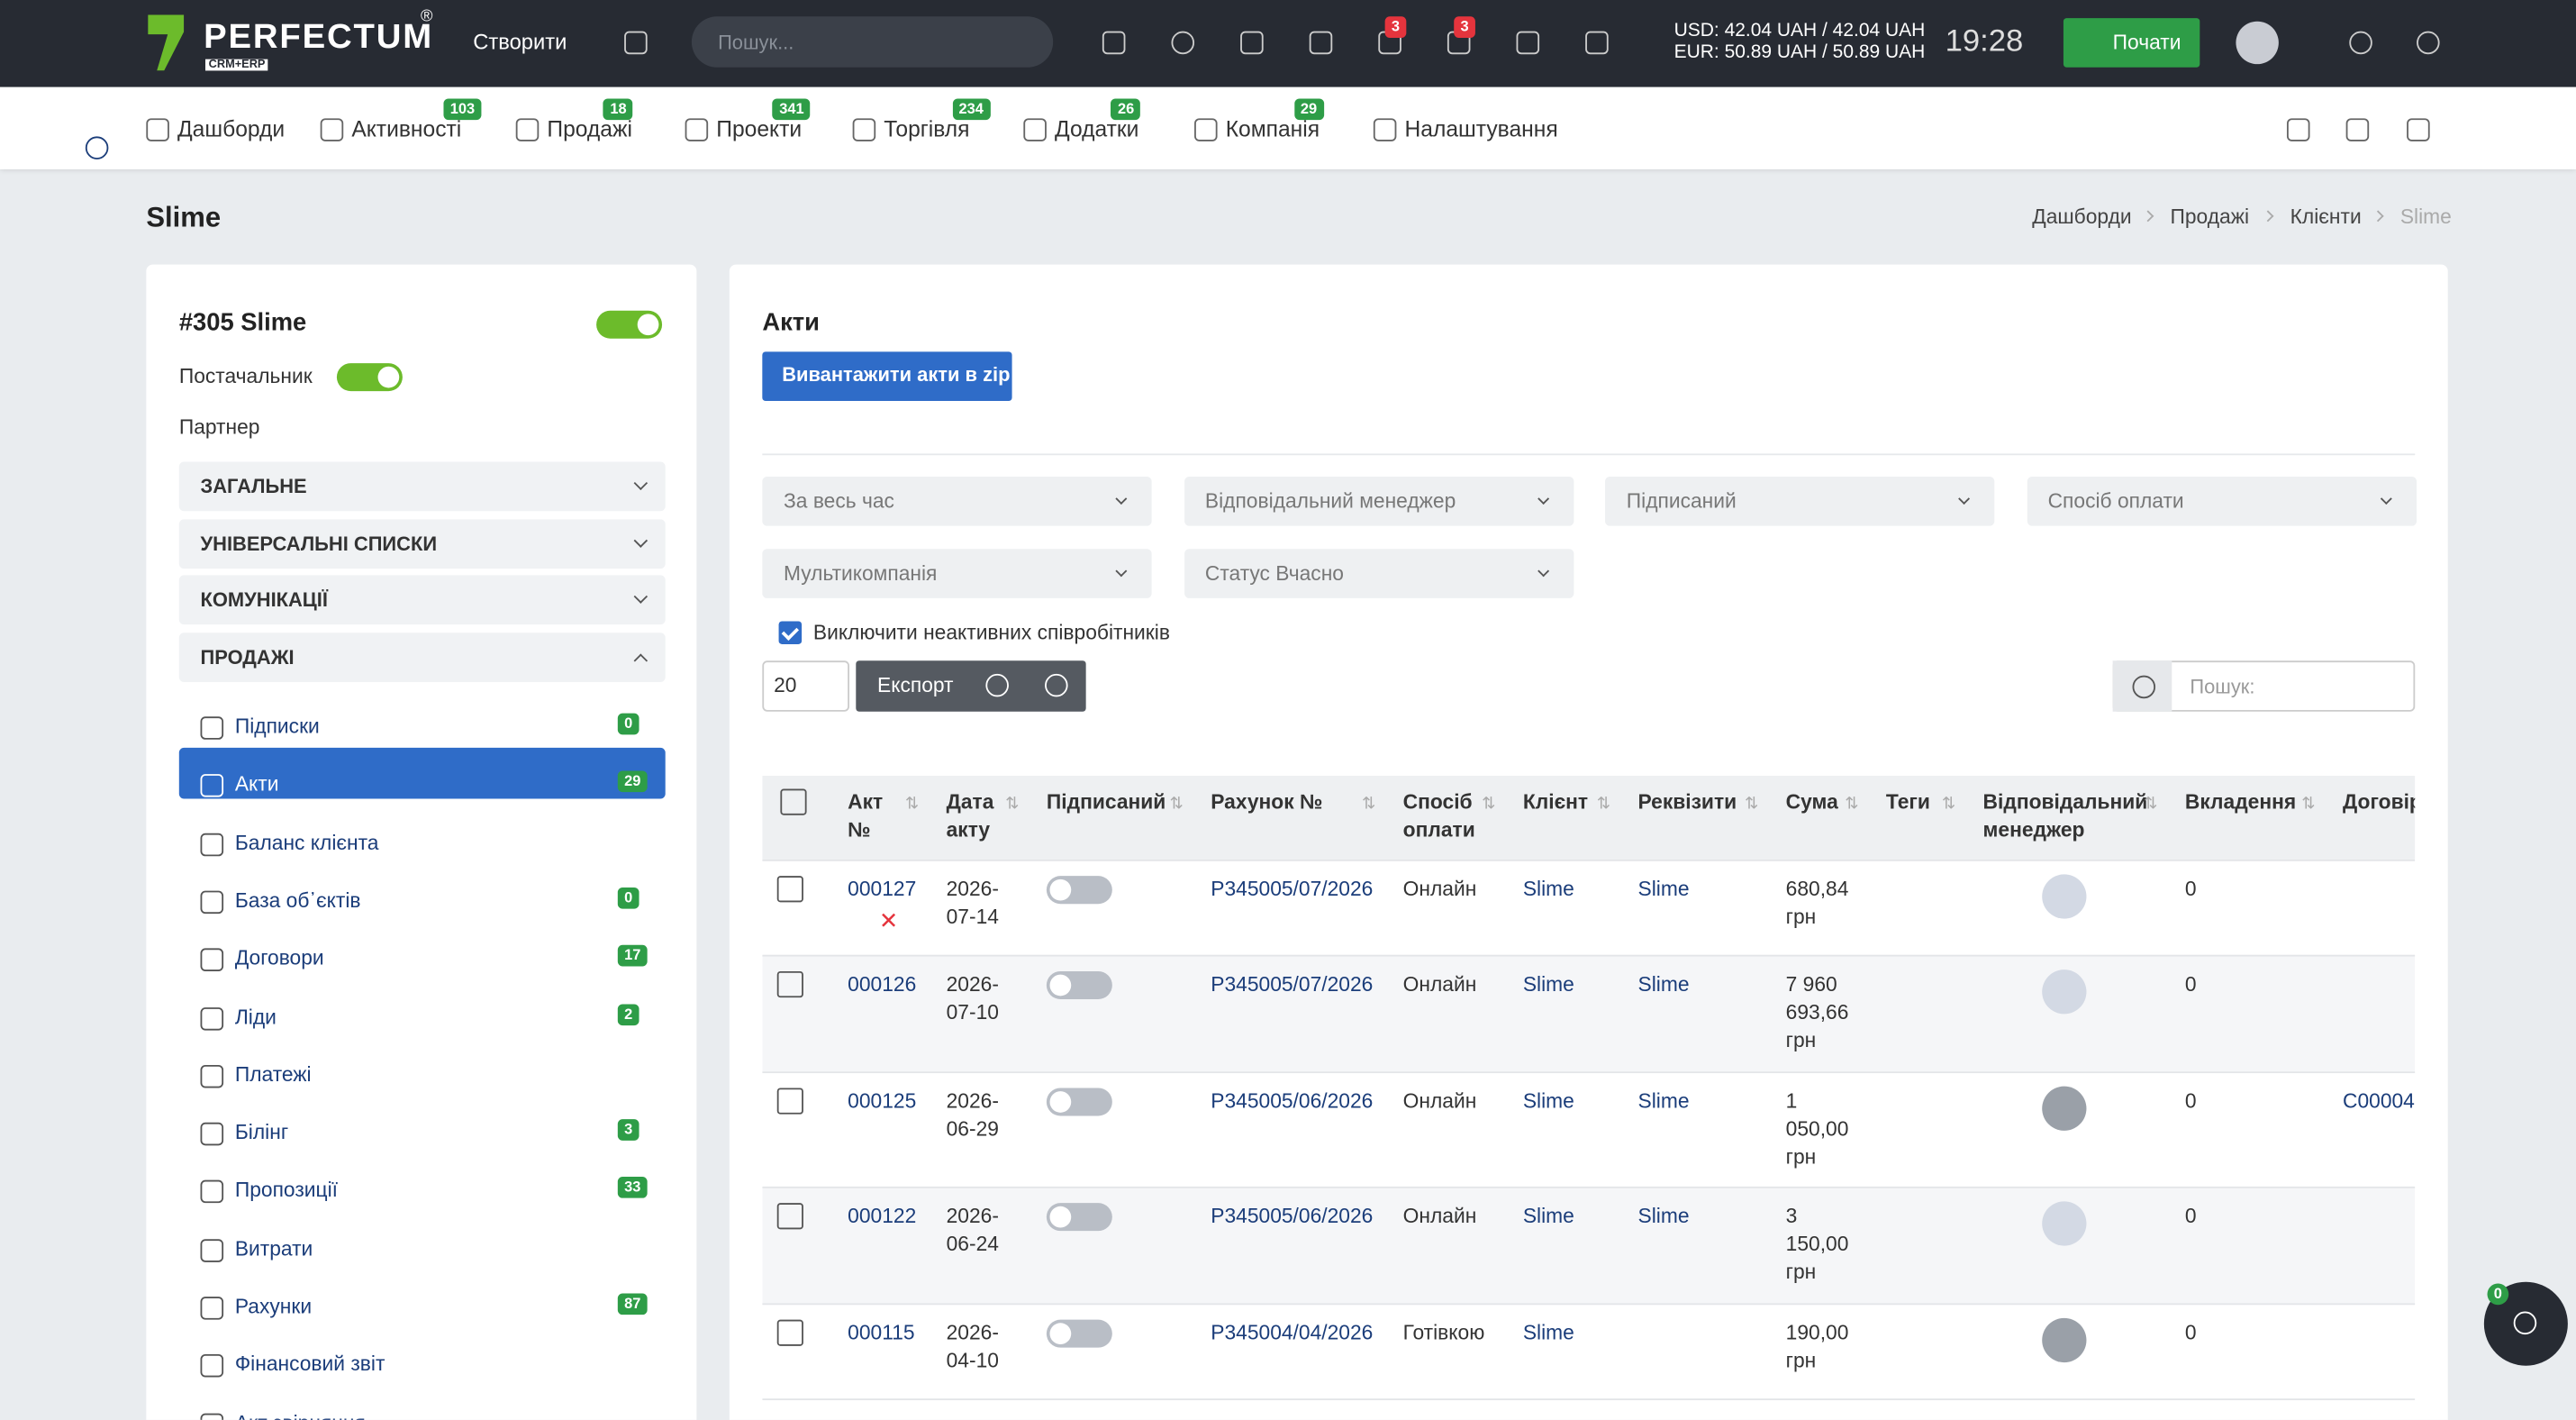 This screenshot has height=1420, width=2576. What do you see at coordinates (872, 42) in the screenshot?
I see `search-box` at bounding box center [872, 42].